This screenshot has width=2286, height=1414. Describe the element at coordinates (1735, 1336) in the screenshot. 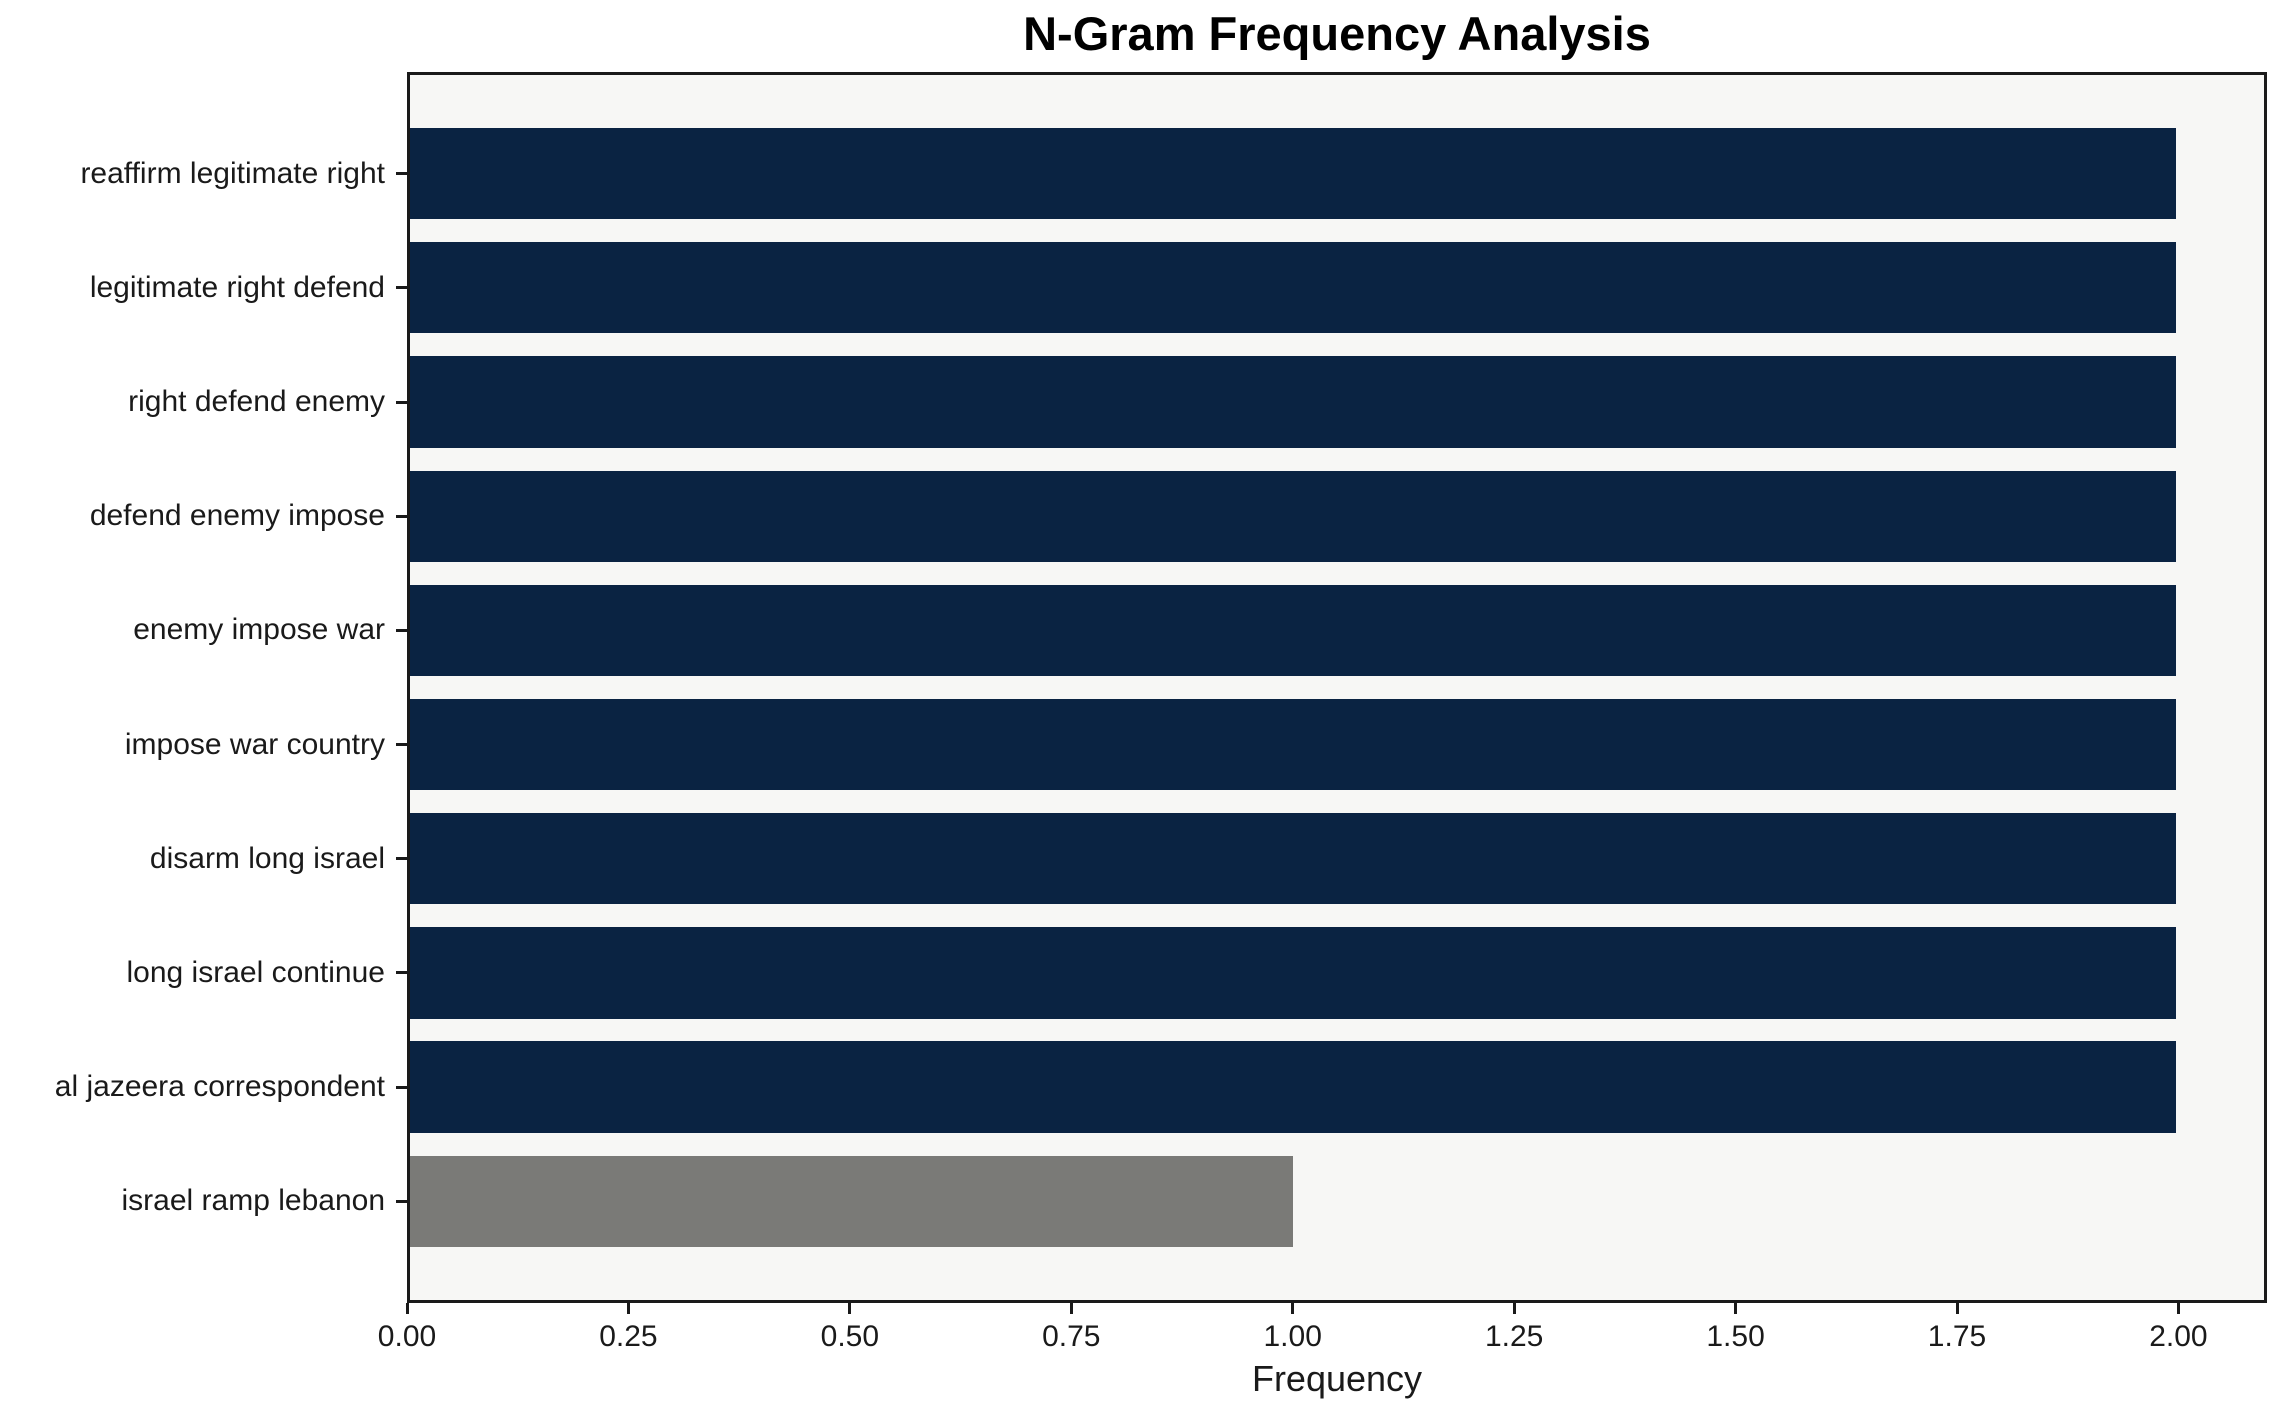

I see `x-tick-label: 1.50` at that location.